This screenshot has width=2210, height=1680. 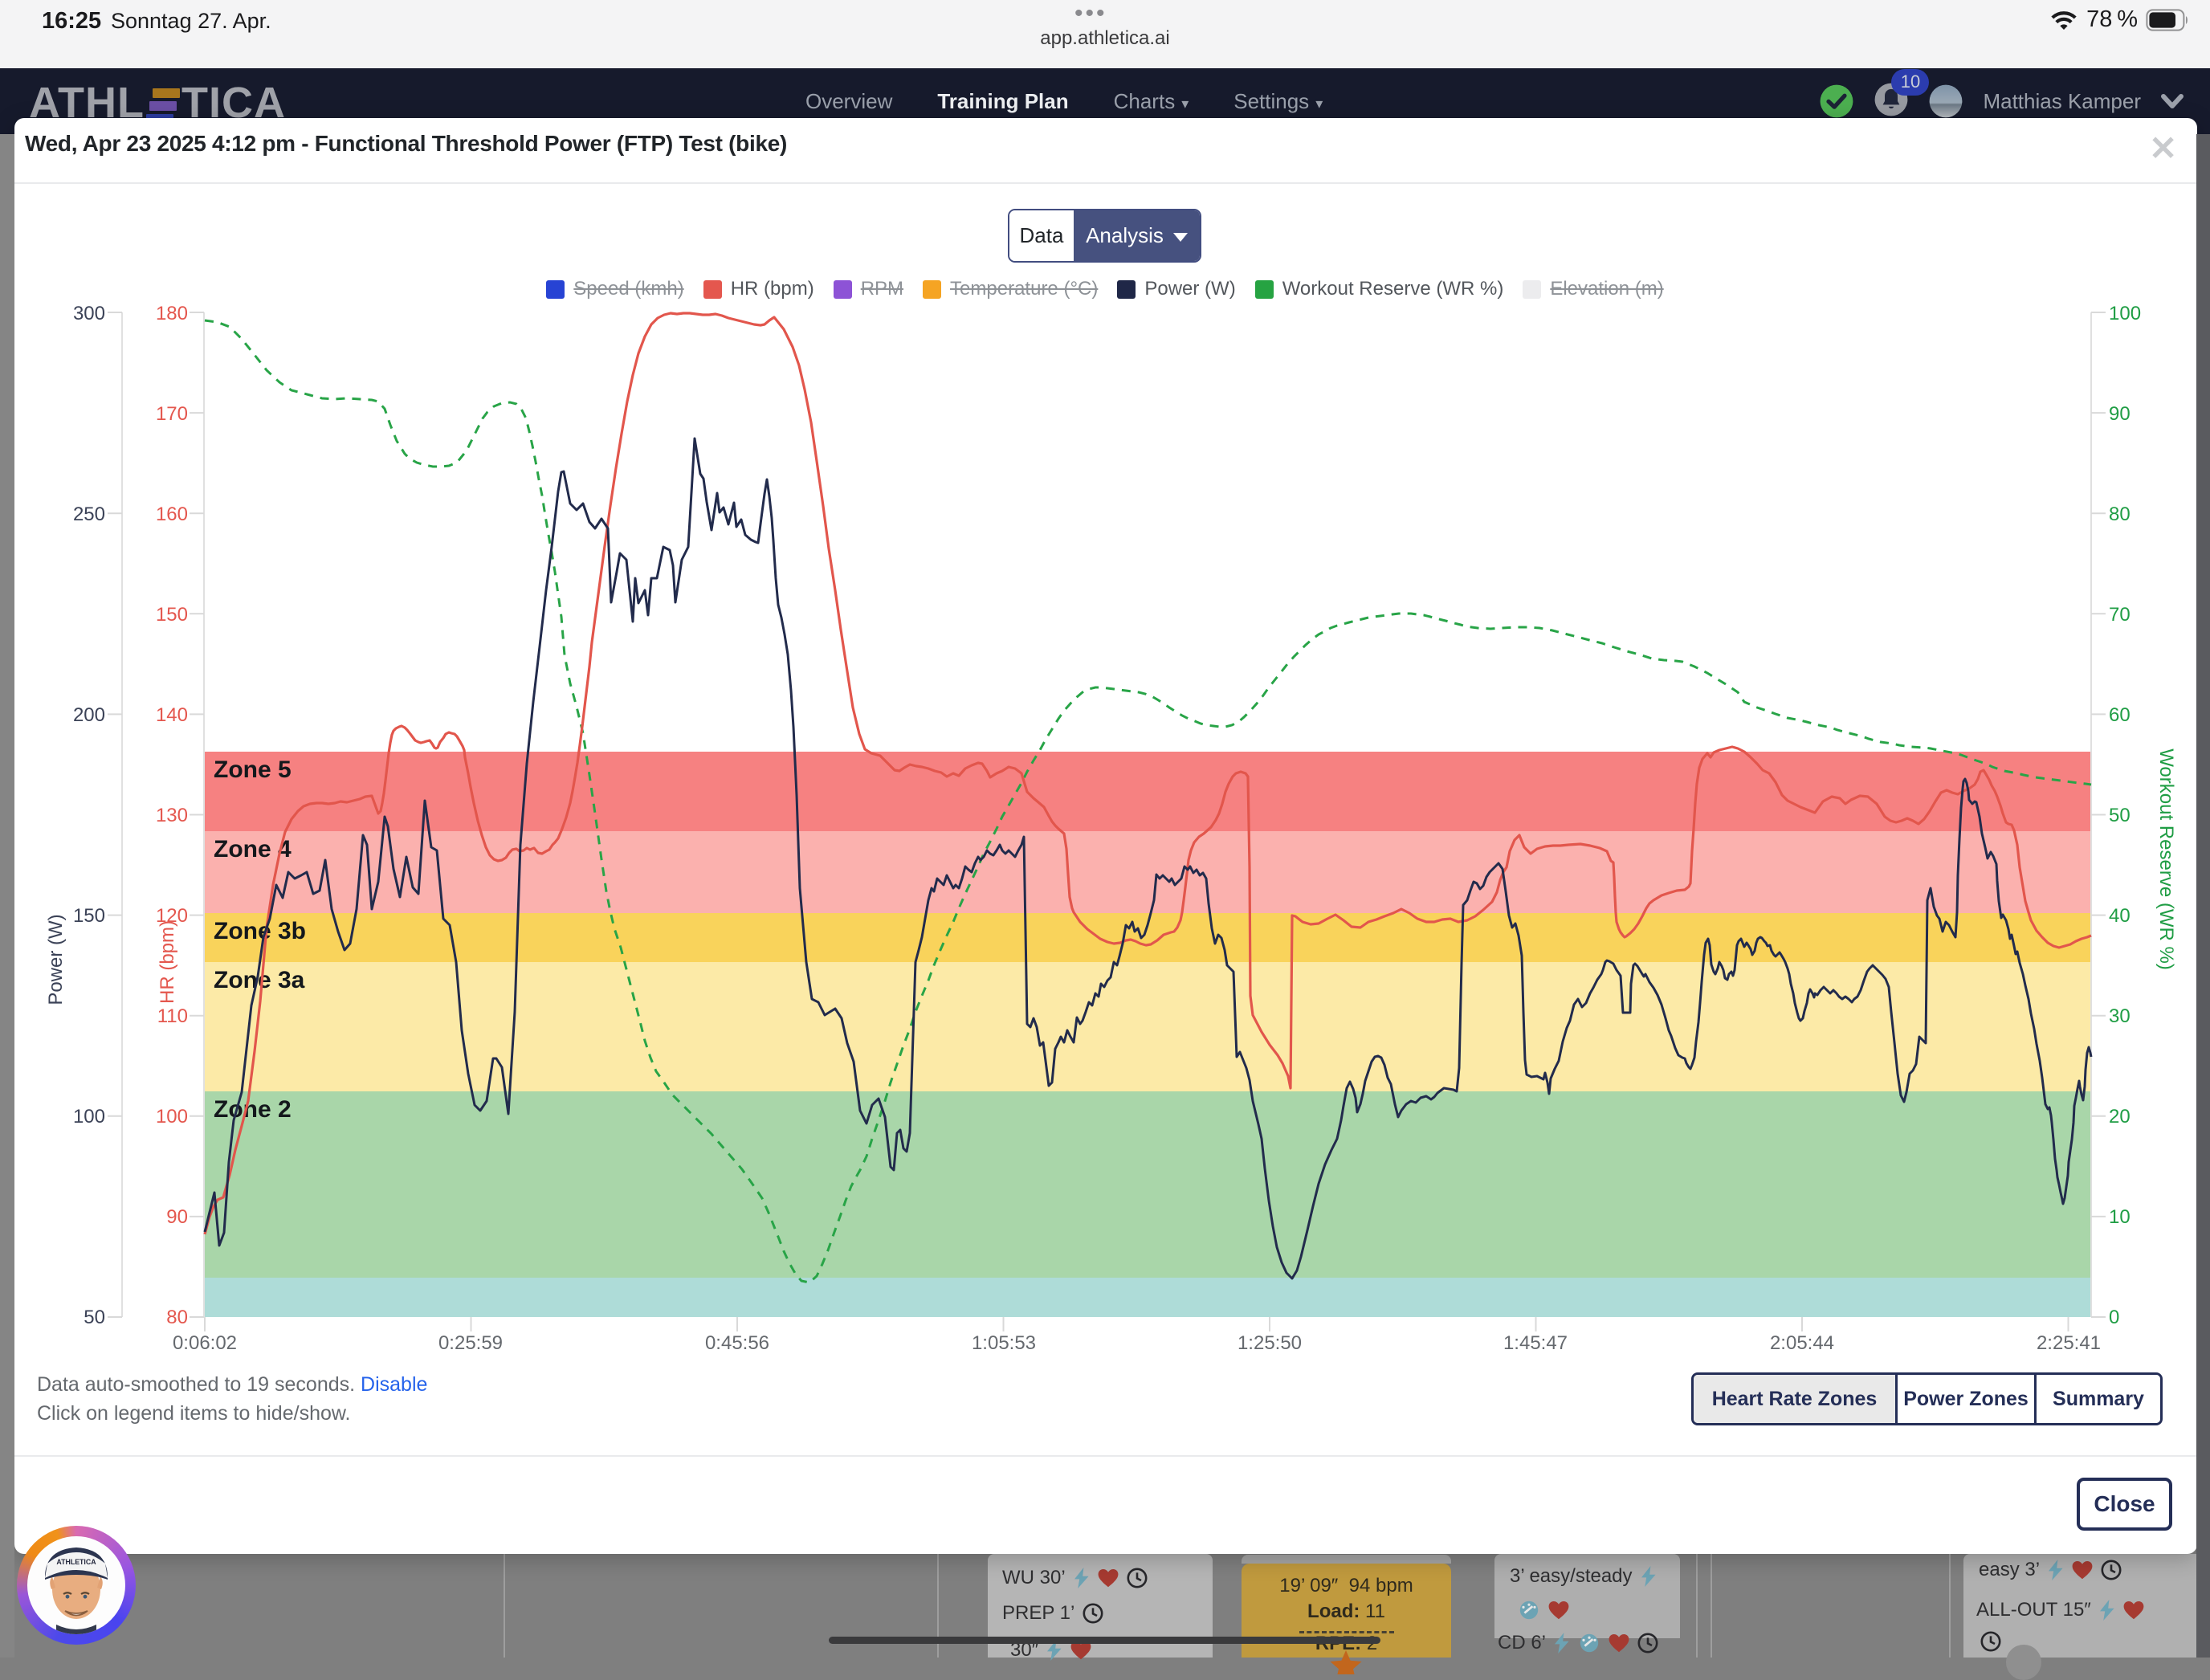 What do you see at coordinates (2119, 715) in the screenshot?
I see `svg-text: 60` at bounding box center [2119, 715].